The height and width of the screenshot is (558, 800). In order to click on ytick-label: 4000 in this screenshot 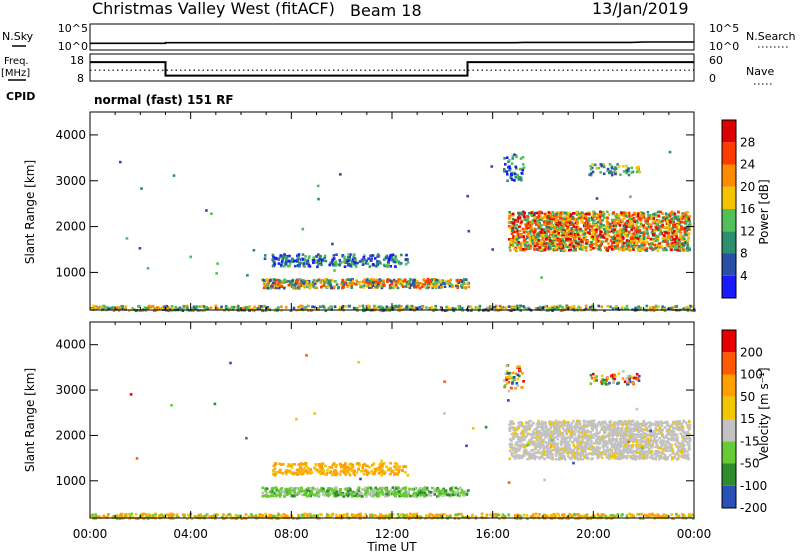, I will do `click(70, 135)`.